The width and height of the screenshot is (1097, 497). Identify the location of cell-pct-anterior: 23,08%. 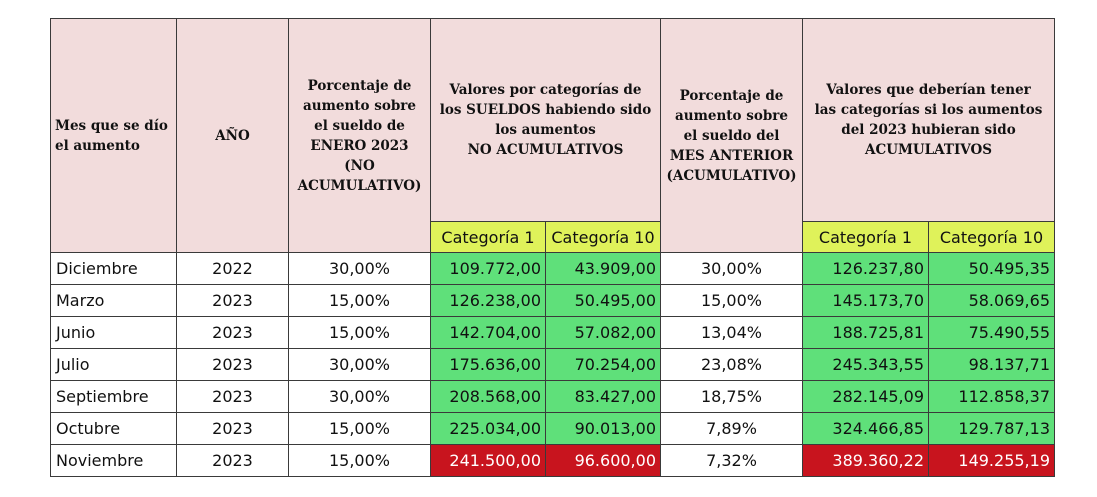
(731, 364).